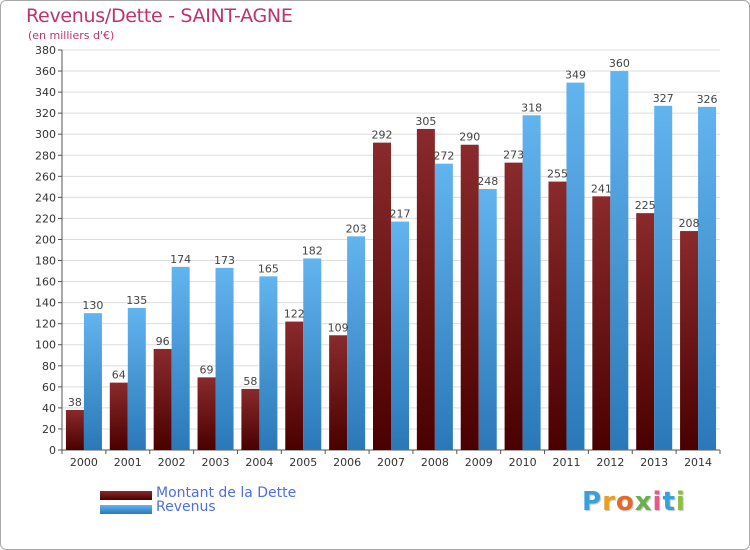  Describe the element at coordinates (45, 176) in the screenshot. I see `y-tick-label: 260` at that location.